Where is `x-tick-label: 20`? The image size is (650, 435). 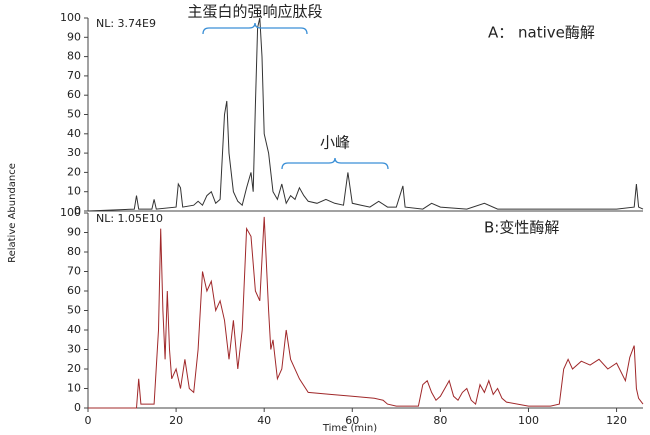 x-tick-label: 20 is located at coordinates (176, 420).